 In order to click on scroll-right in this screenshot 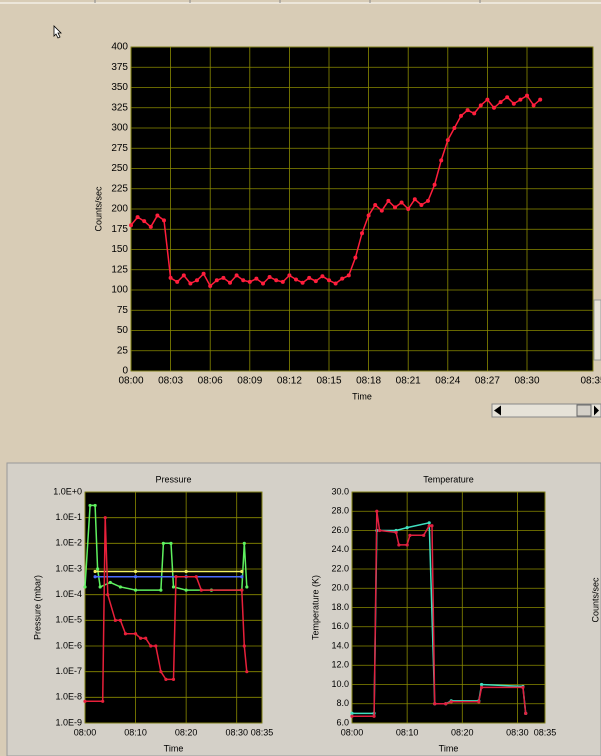, I will do `click(596, 410)`.